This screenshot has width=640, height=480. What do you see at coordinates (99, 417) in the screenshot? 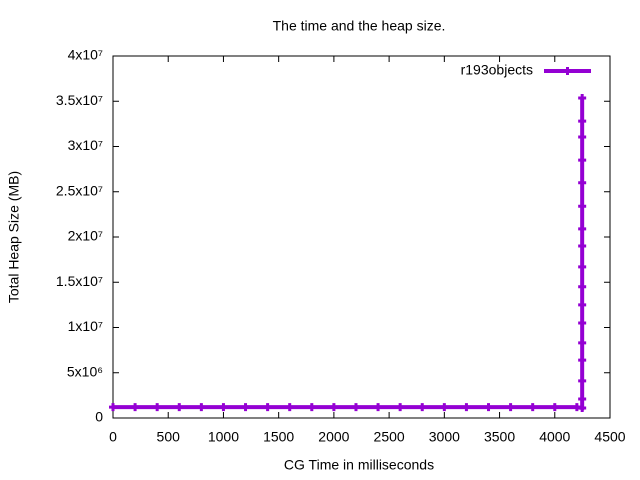
I see `y-tick-label: 0` at bounding box center [99, 417].